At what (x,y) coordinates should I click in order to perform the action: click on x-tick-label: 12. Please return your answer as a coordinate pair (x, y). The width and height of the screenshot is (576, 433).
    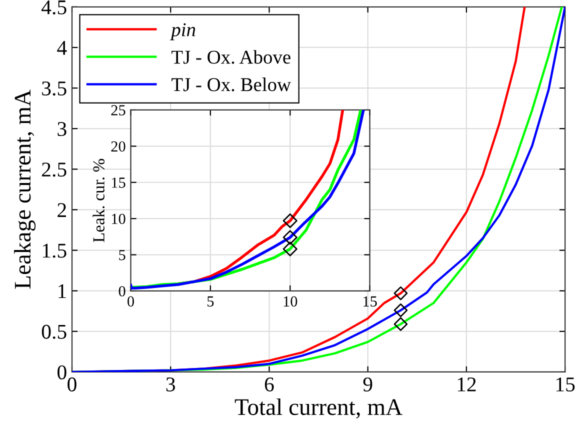
    Looking at the image, I should click on (467, 384).